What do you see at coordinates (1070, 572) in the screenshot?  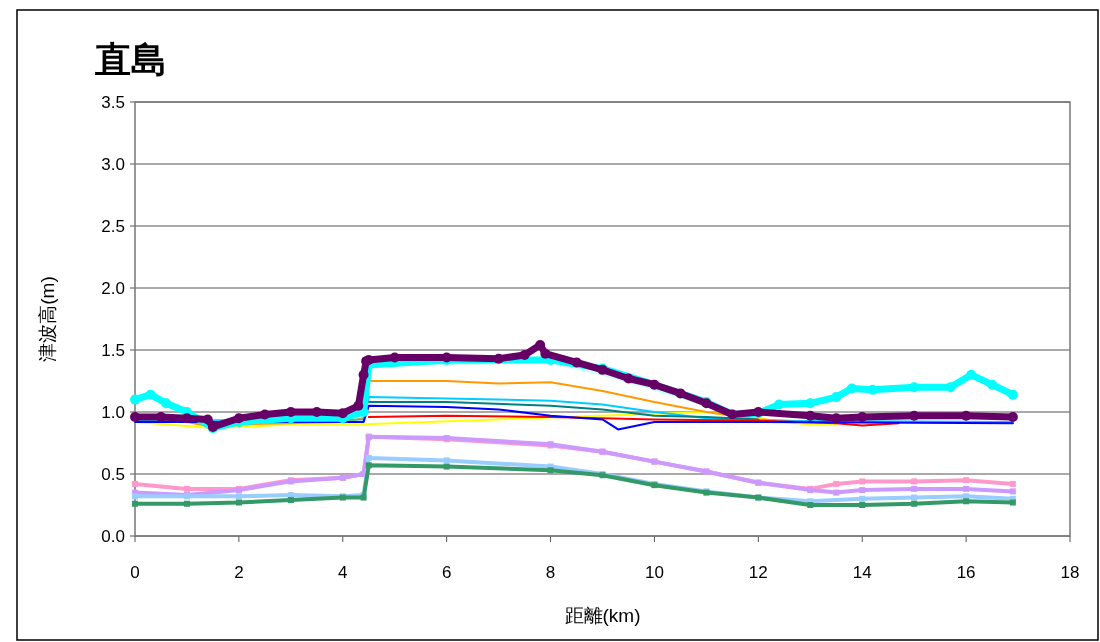 I see `x-tick-label: 18` at bounding box center [1070, 572].